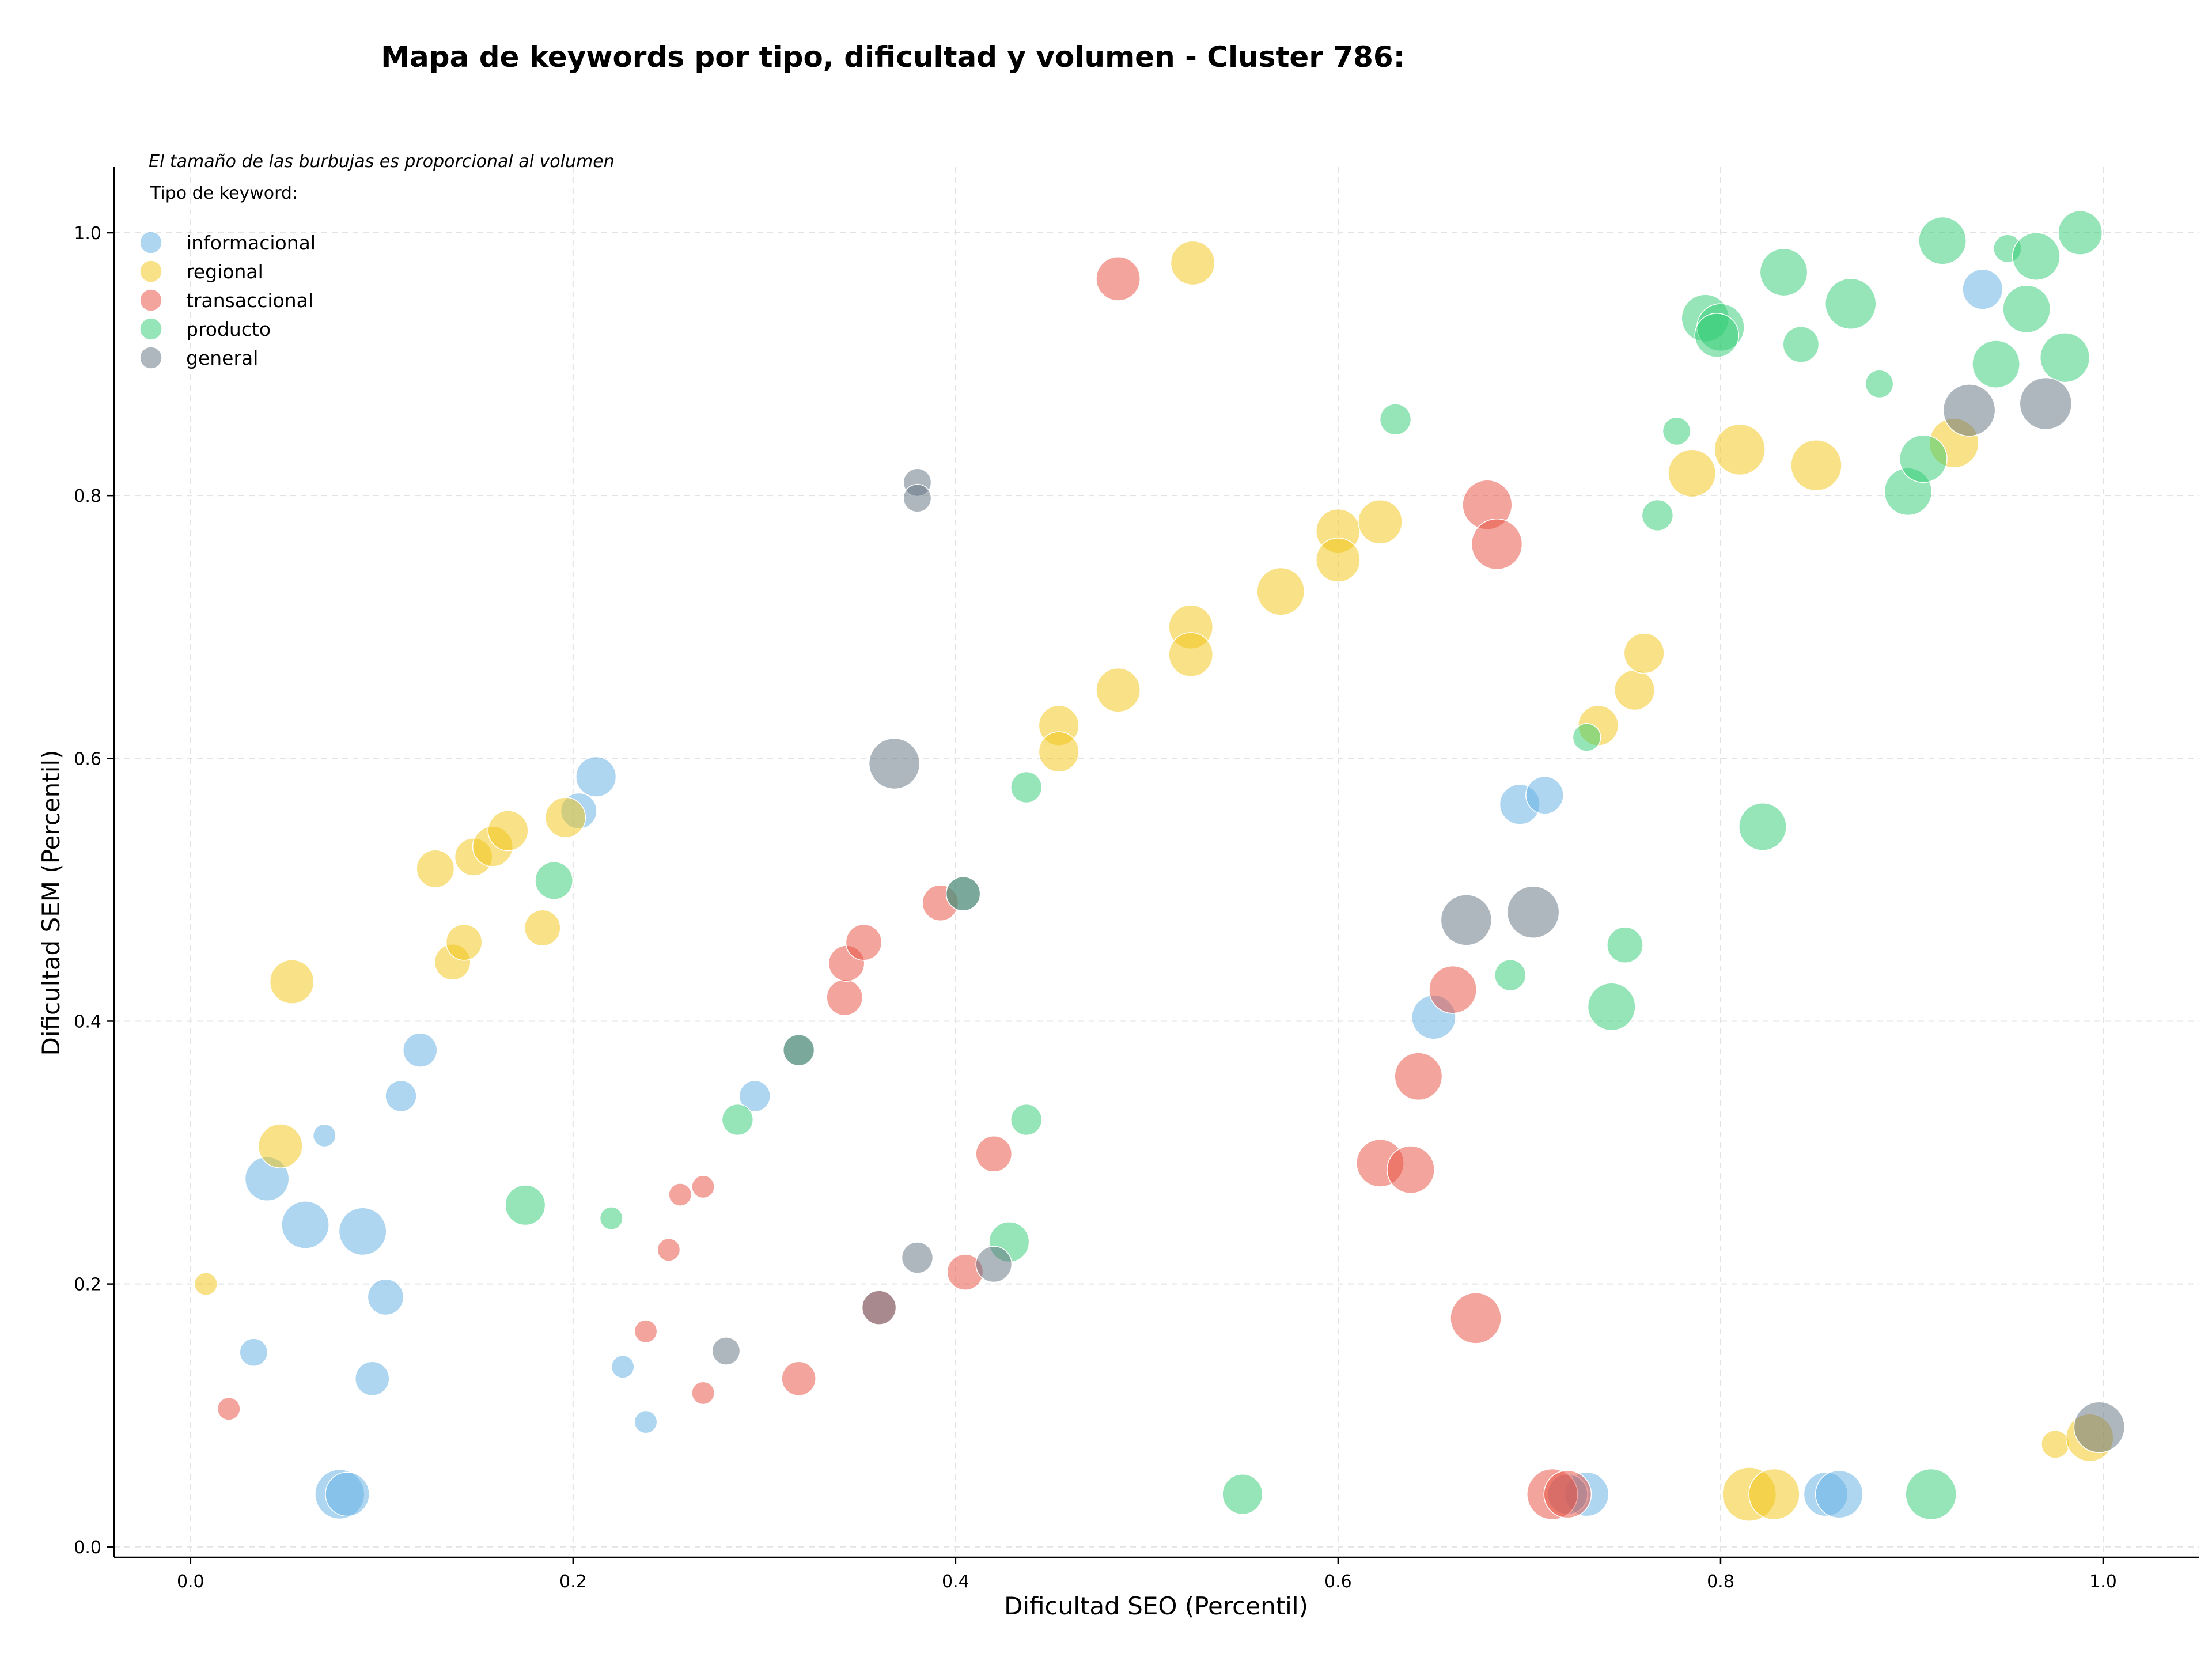 The width and height of the screenshot is (2212, 1661). What do you see at coordinates (87, 1022) in the screenshot?
I see `y-tick-label: 0.4` at bounding box center [87, 1022].